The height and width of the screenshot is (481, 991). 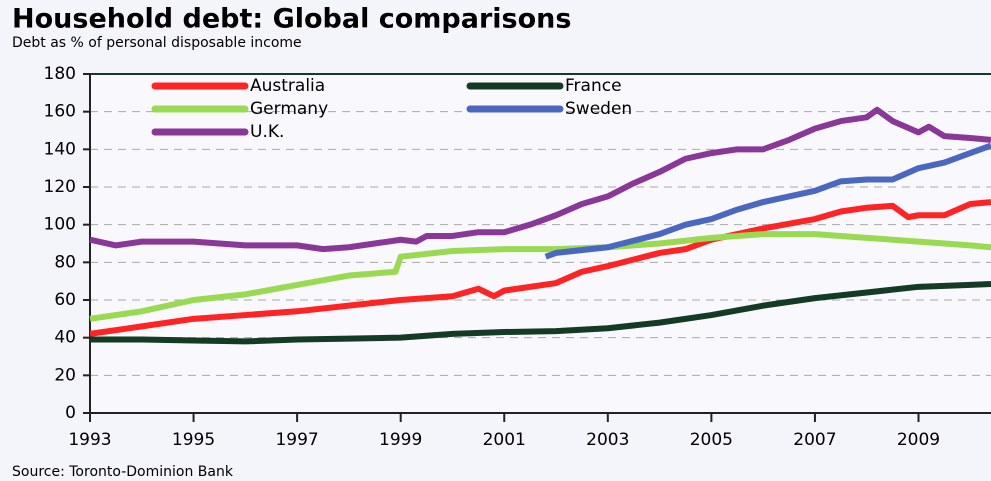 What do you see at coordinates (193, 440) in the screenshot?
I see `x-tick-label: 1995` at bounding box center [193, 440].